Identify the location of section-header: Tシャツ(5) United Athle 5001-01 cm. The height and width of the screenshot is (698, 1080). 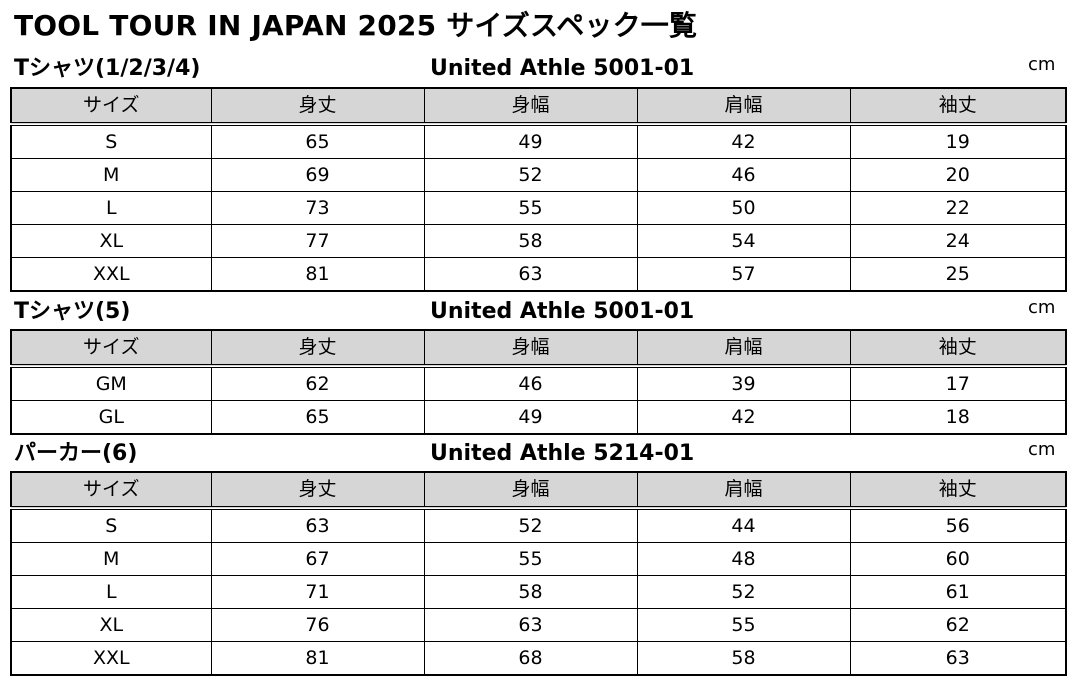
(540, 311).